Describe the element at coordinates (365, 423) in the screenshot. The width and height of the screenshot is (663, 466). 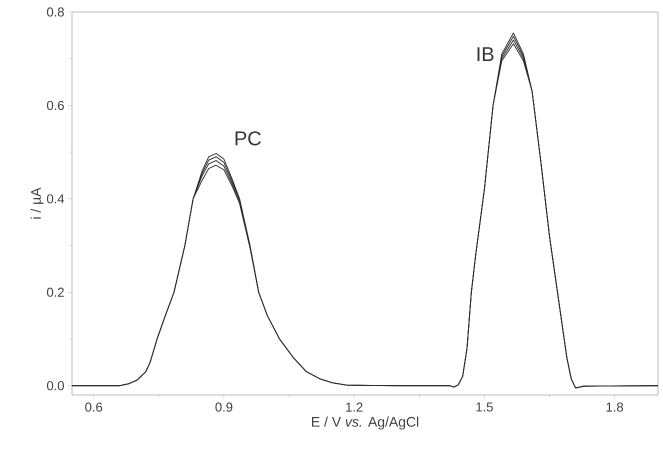
I see `x-axis-title: E / V vs. Ag/AgCl` at that location.